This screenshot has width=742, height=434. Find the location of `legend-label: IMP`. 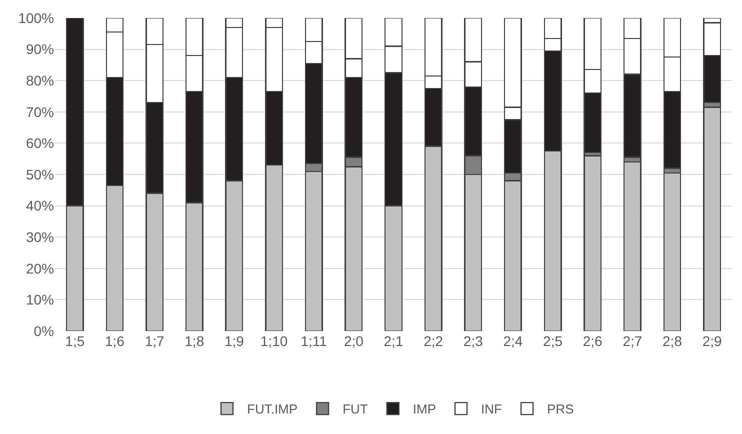

legend-label: IMP is located at coordinates (424, 409).